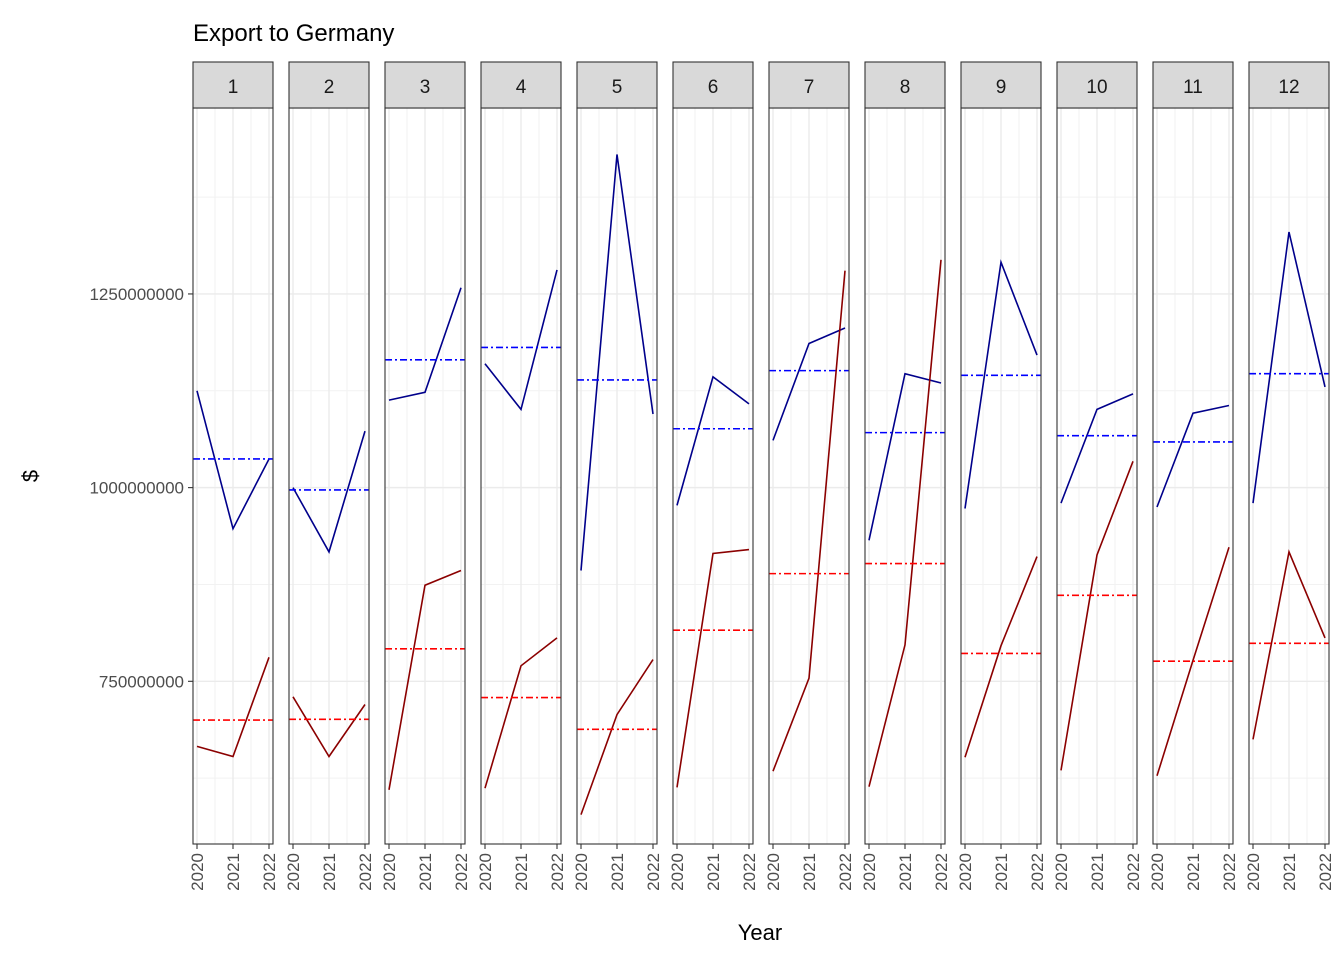 Image resolution: width=1344 pixels, height=965 pixels. What do you see at coordinates (141, 681) in the screenshot?
I see `y-tick-label: 750000000` at bounding box center [141, 681].